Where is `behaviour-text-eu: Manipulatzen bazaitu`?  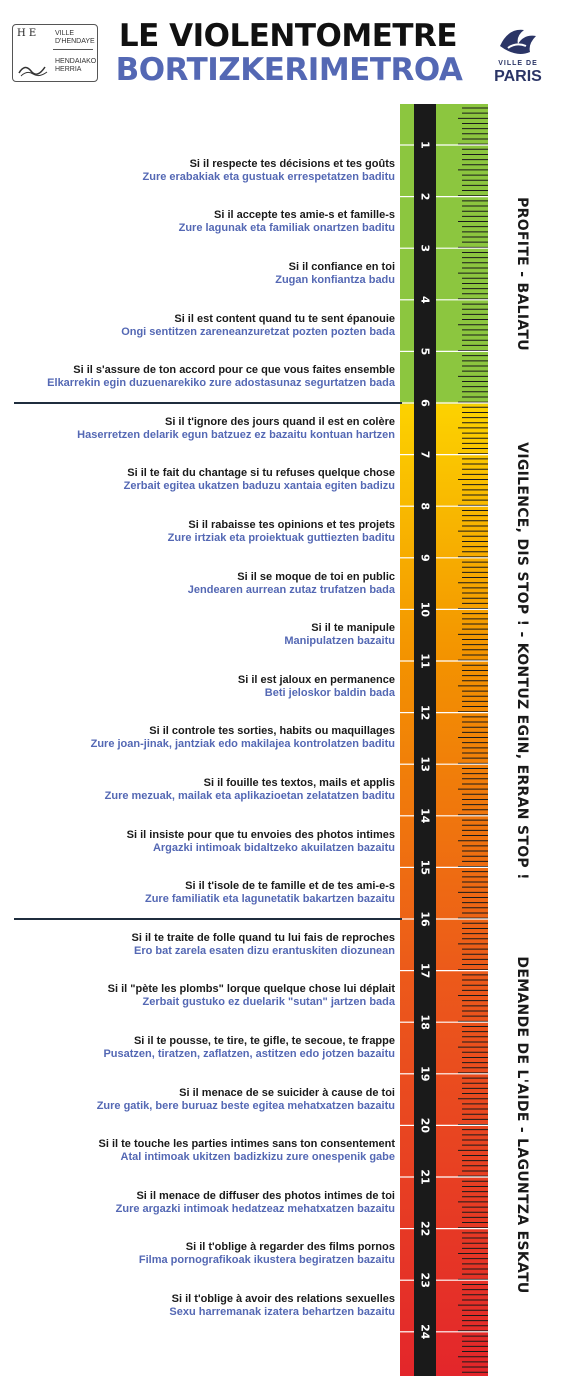 behaviour-text-eu: Manipulatzen bazaitu is located at coordinates (339, 641).